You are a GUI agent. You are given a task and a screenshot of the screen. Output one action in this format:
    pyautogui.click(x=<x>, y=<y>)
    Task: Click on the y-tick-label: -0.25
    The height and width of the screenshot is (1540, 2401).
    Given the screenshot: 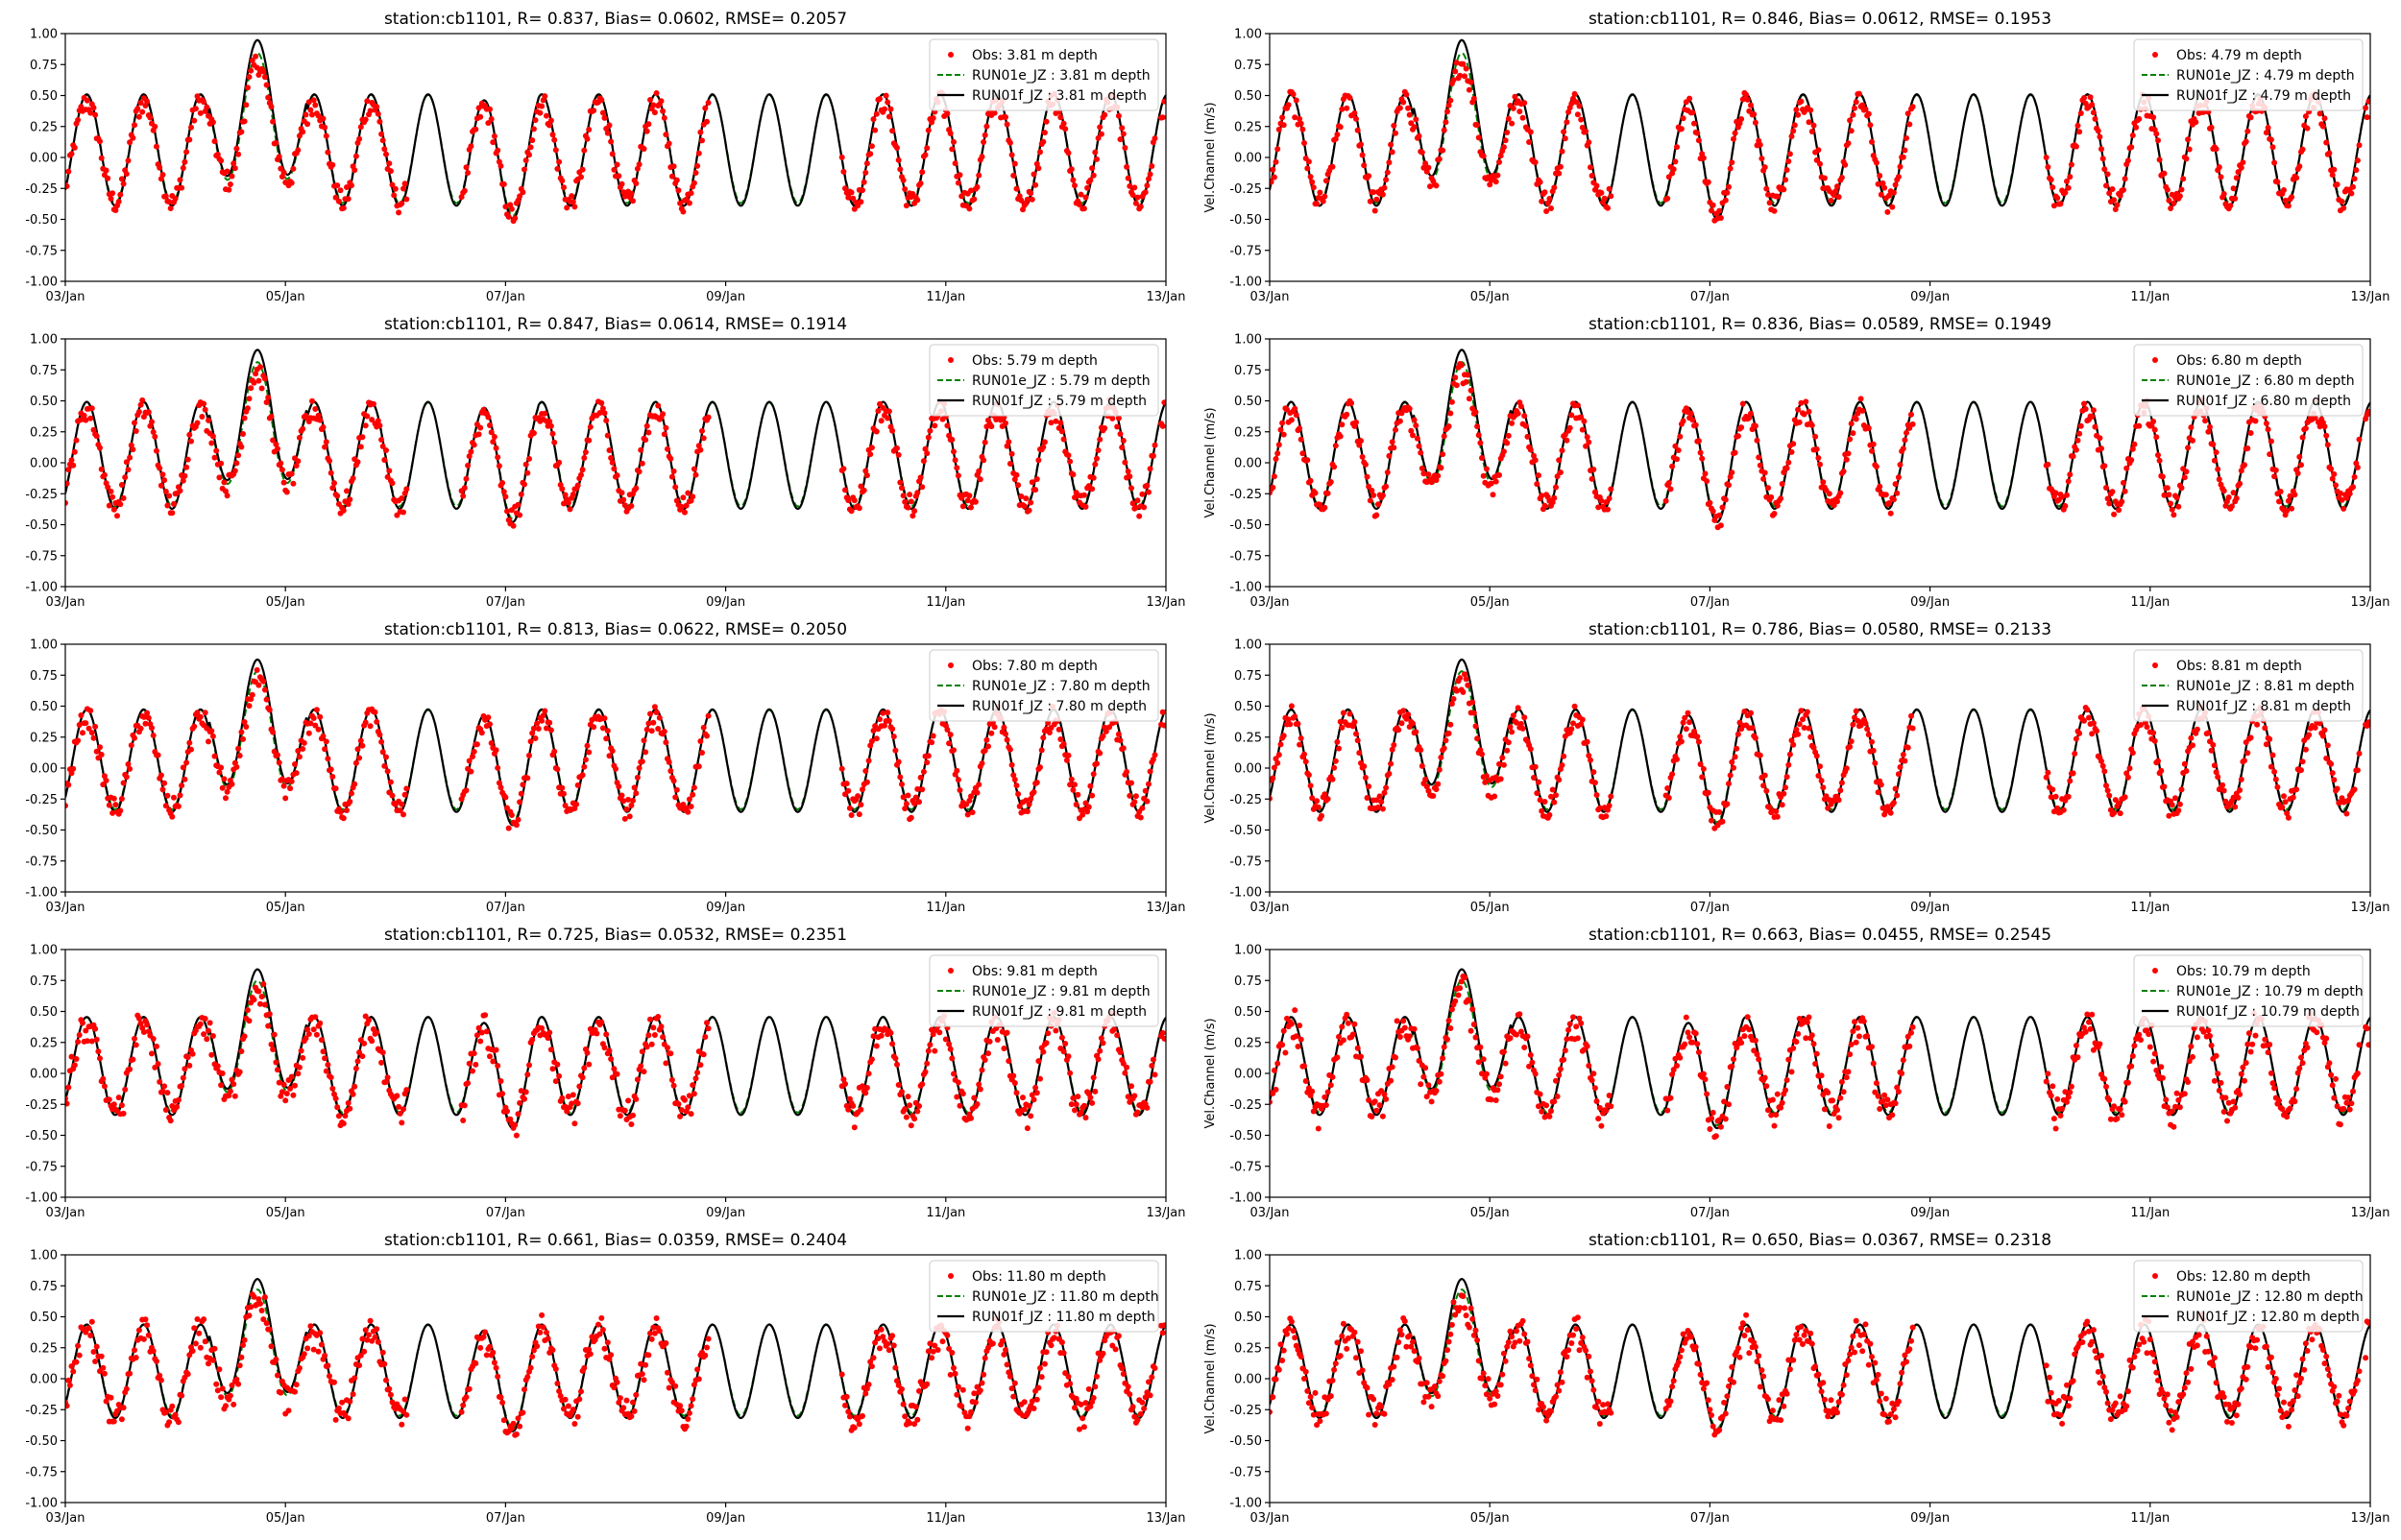 What is the action you would take?
    pyautogui.click(x=42, y=1105)
    